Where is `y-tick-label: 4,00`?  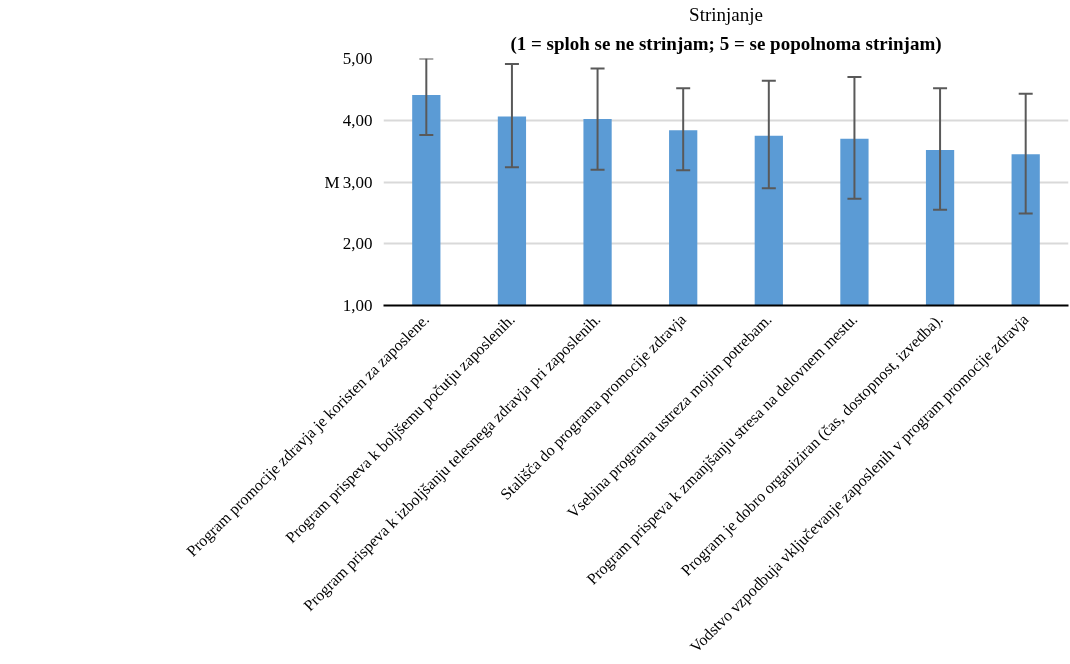
y-tick-label: 4,00 is located at coordinates (357, 120).